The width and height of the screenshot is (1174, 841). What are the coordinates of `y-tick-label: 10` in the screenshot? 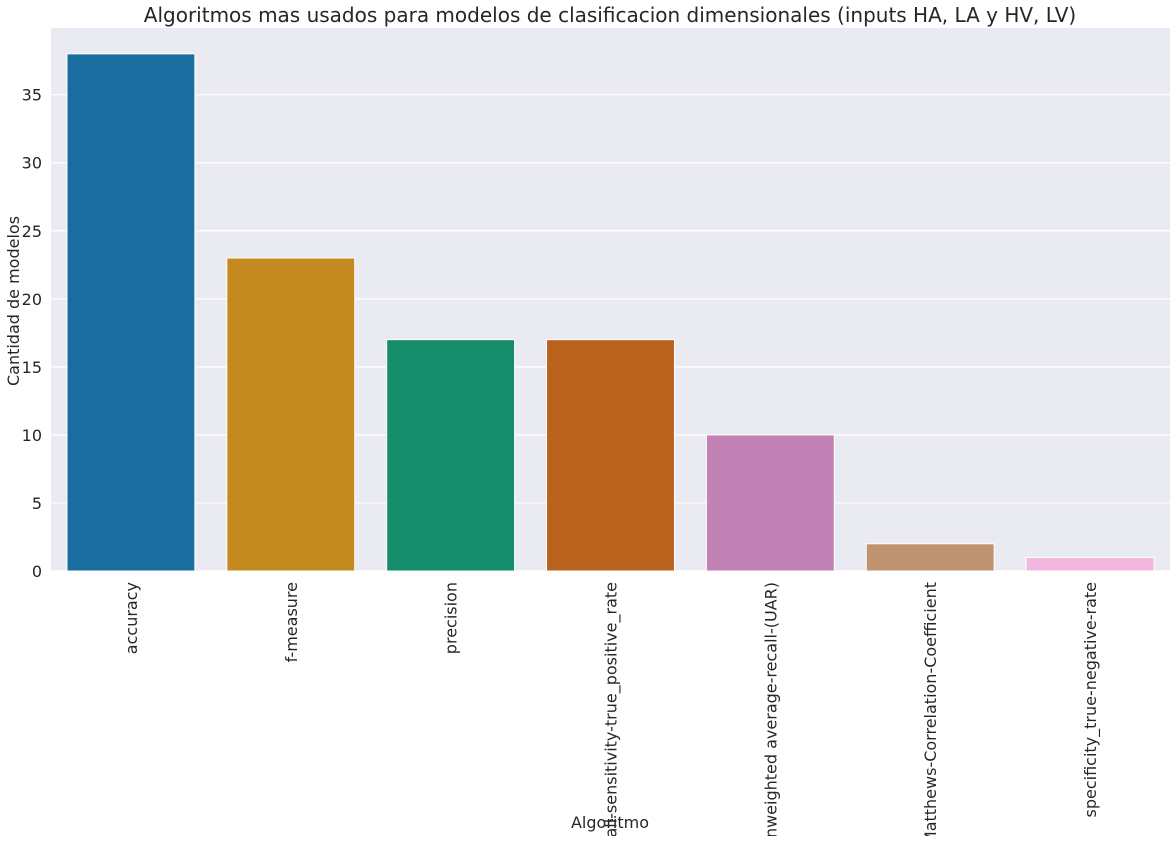 It's located at (32, 435).